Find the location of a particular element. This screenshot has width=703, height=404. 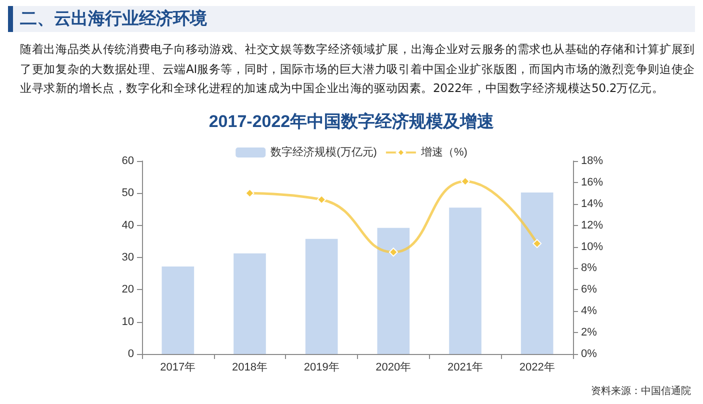

y-tick-label: 60 is located at coordinates (128, 161).